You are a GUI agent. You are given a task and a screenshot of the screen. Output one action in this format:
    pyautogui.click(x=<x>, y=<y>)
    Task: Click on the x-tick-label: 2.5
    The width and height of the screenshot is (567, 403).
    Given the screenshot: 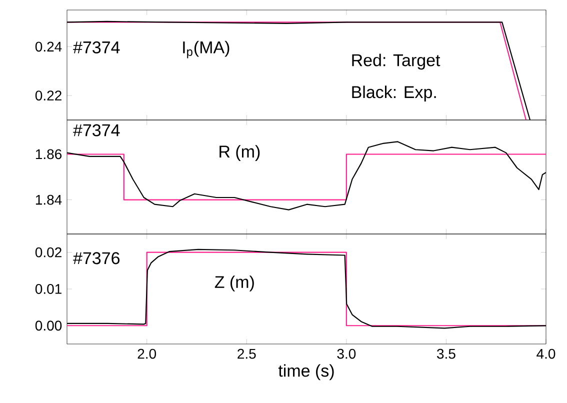 What is the action you would take?
    pyautogui.click(x=247, y=353)
    